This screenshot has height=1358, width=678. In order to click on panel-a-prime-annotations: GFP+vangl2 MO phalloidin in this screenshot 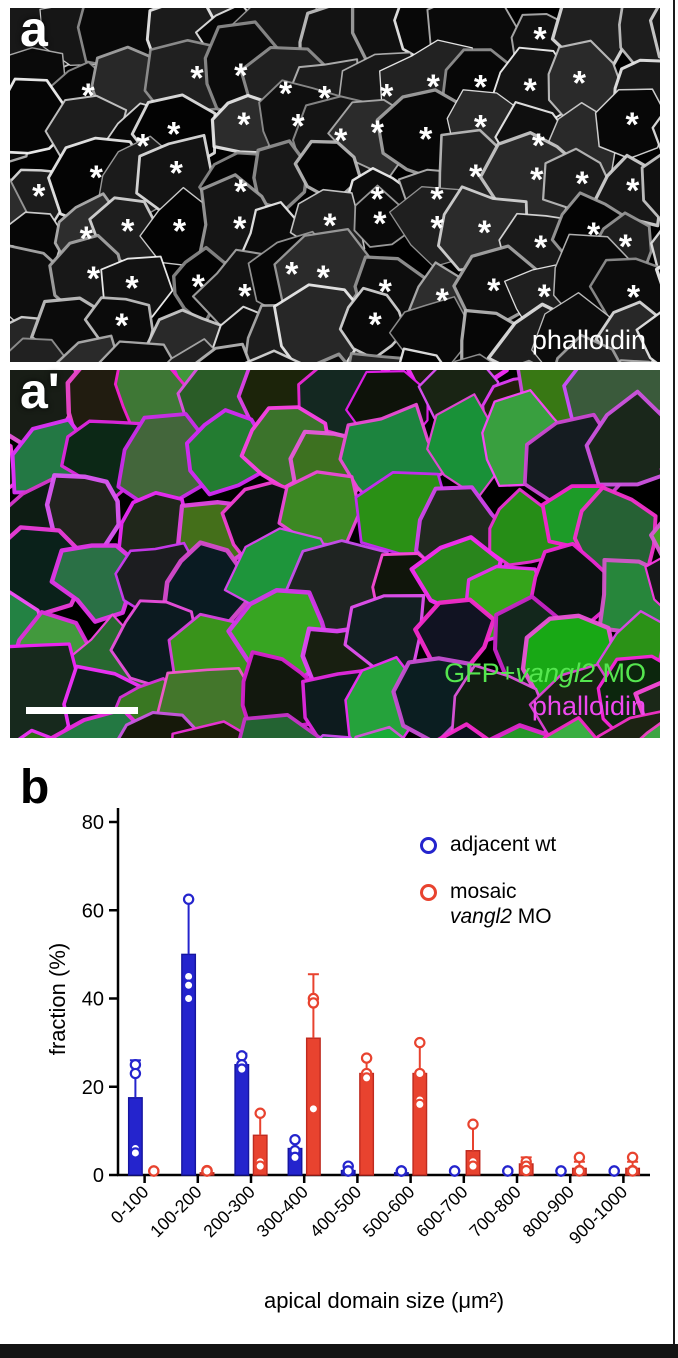, I will do `click(545, 689)`.